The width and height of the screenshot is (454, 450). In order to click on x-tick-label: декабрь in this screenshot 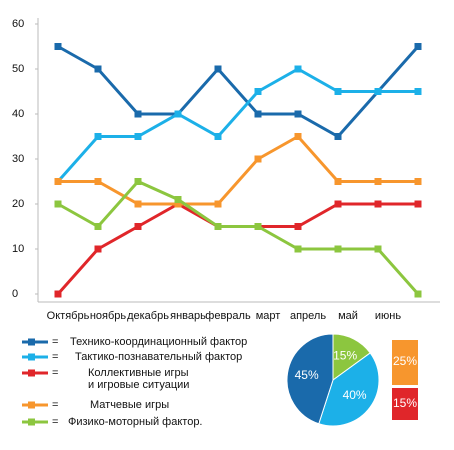, I will do `click(148, 316)`.